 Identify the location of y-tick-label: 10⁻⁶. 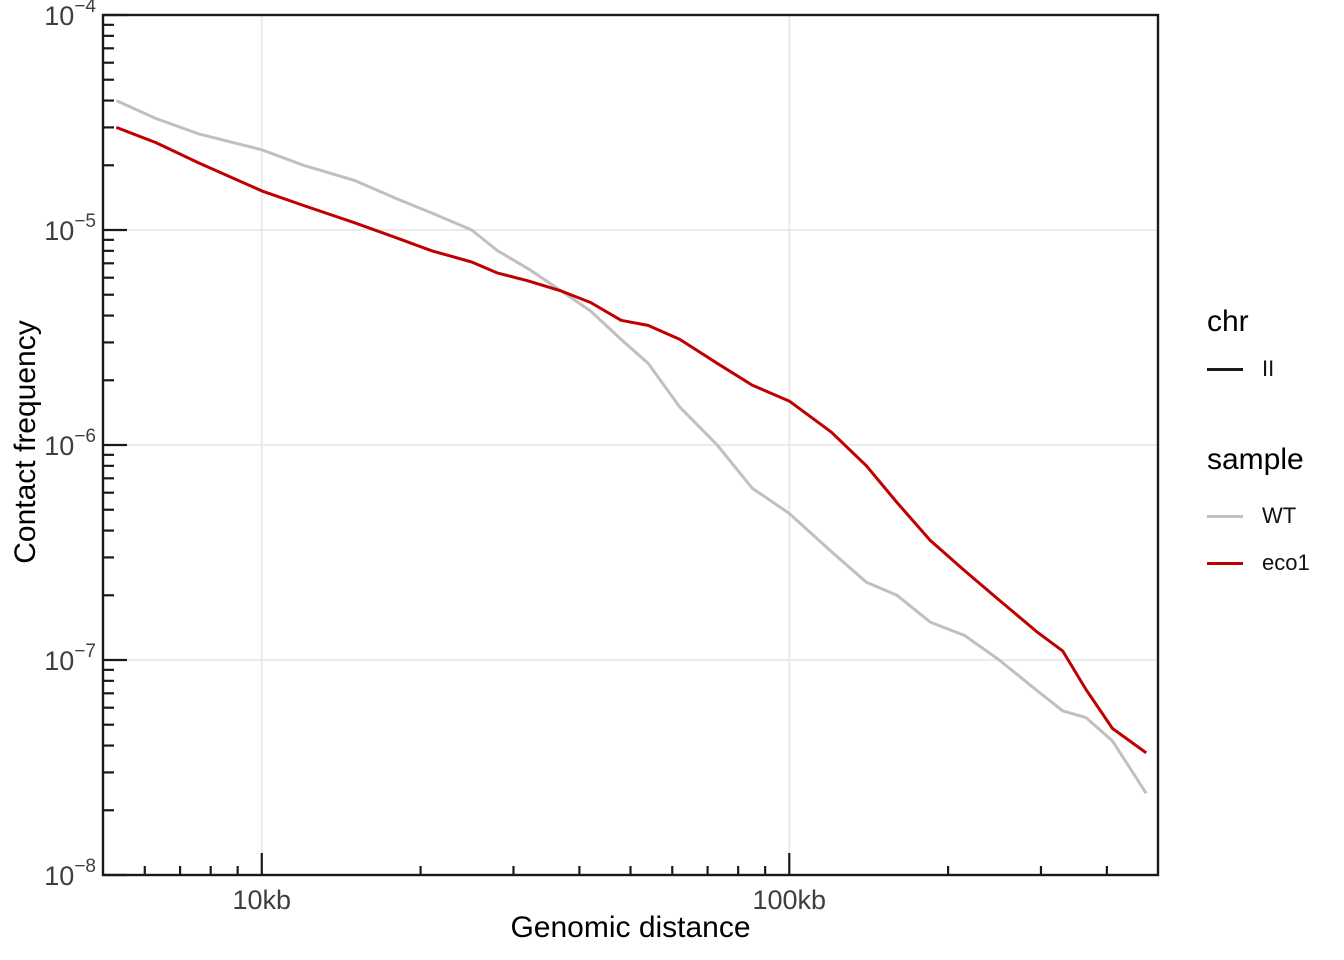
(70, 443).